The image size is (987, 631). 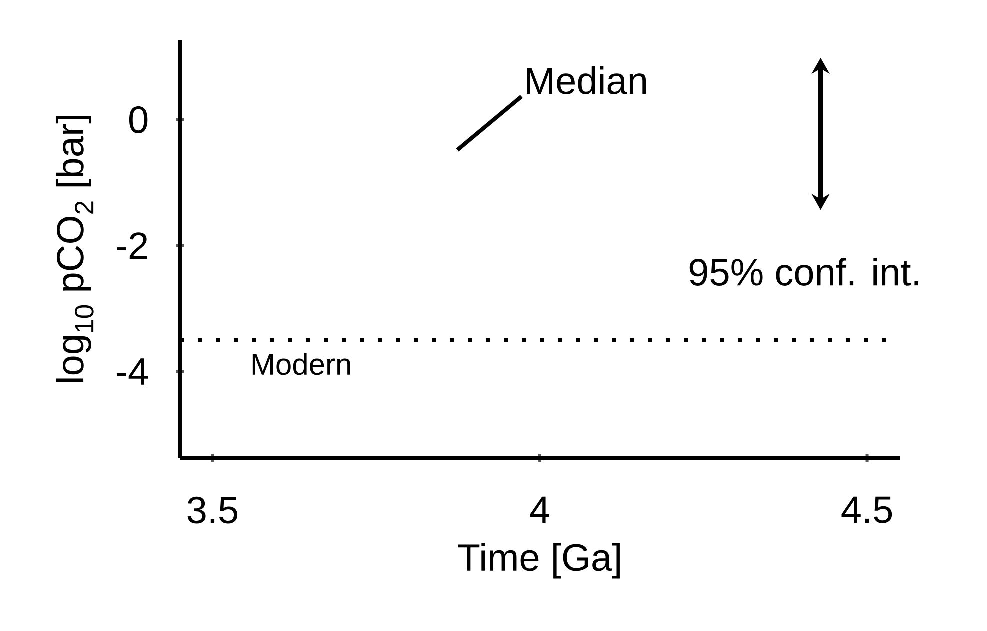 What do you see at coordinates (586, 80) in the screenshot?
I see `series-label: Median` at bounding box center [586, 80].